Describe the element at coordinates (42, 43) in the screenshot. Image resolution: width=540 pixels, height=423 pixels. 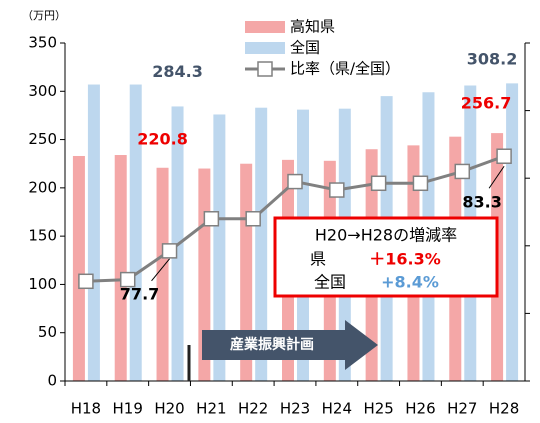
I see `y-tick-label: 350` at that location.